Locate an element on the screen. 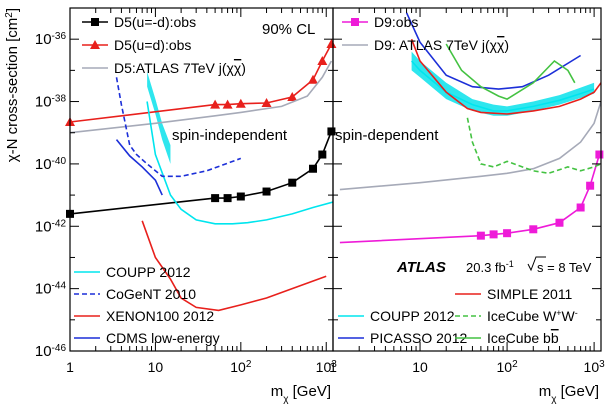 This screenshot has height=407, width=608. right-series-line-picasso-2012 is located at coordinates (493, 51).